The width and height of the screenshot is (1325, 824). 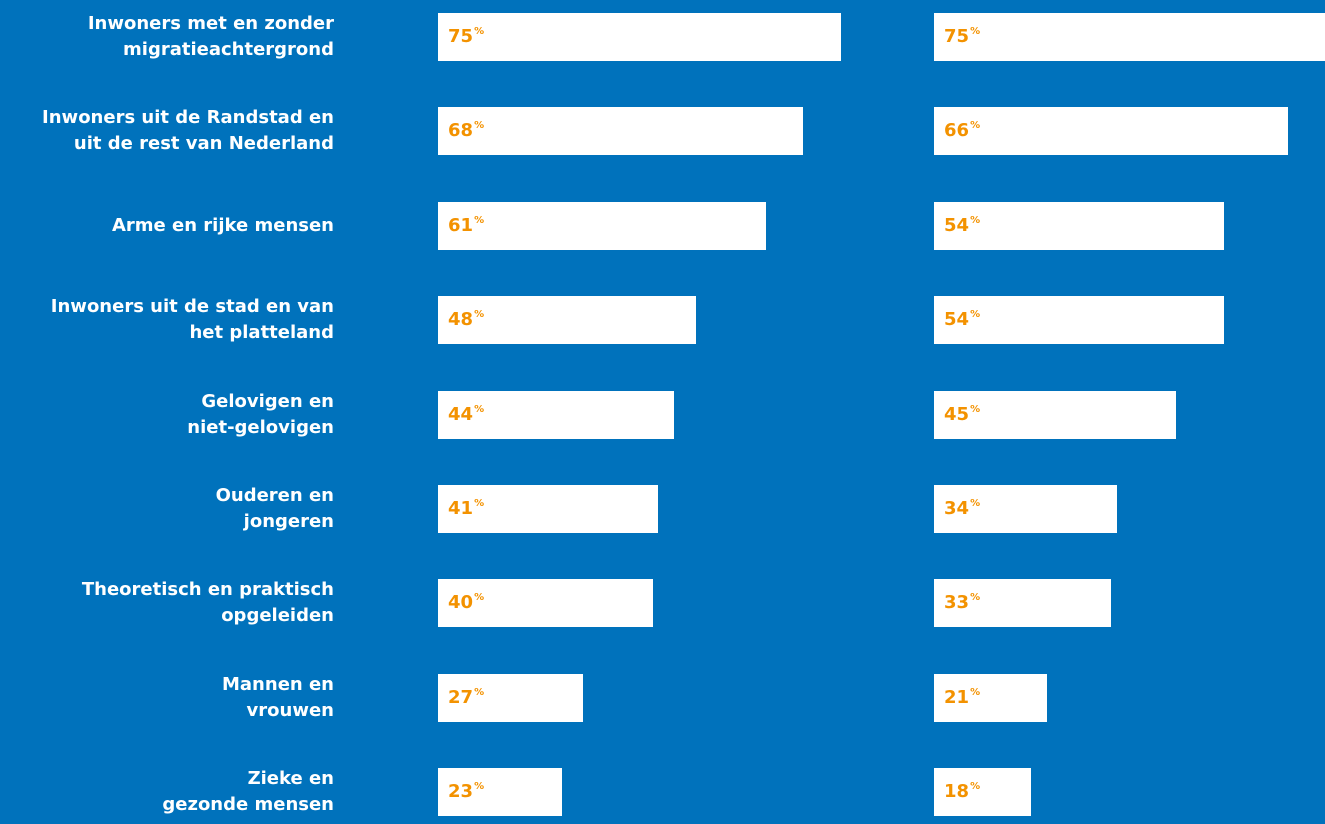 I want to click on value-label: 34%, so click(x=962, y=509).